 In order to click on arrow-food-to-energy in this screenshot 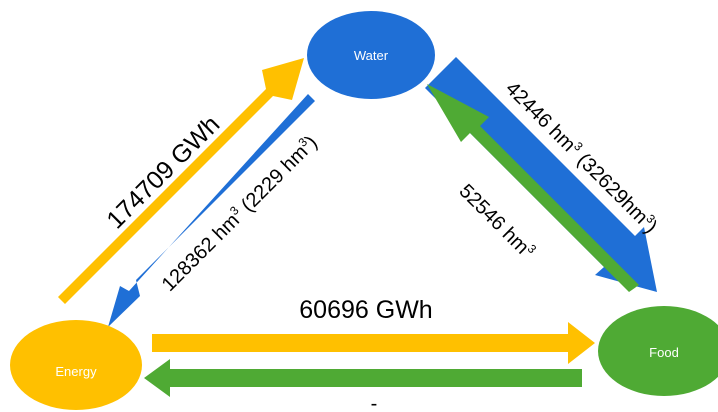, I will do `click(363, 378)`.